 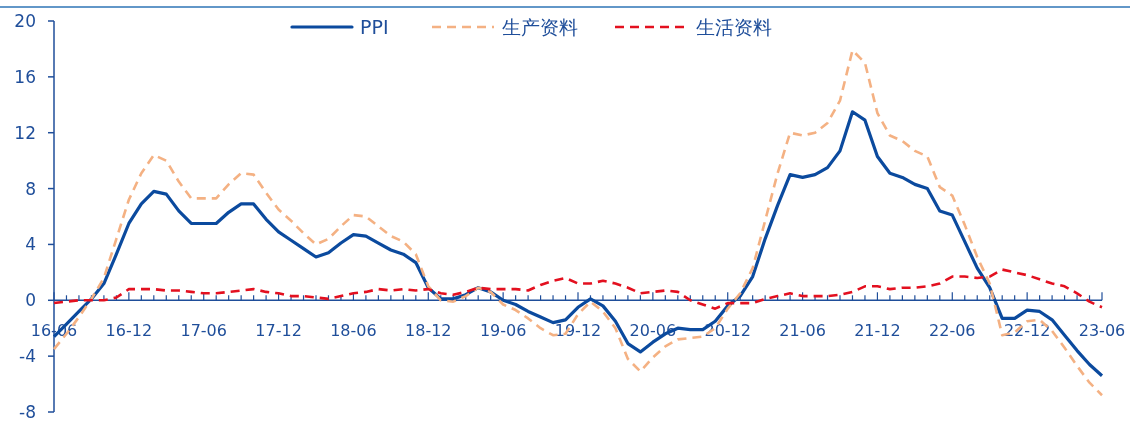 I want to click on x-tick-label: 18-06, so click(x=353, y=331).